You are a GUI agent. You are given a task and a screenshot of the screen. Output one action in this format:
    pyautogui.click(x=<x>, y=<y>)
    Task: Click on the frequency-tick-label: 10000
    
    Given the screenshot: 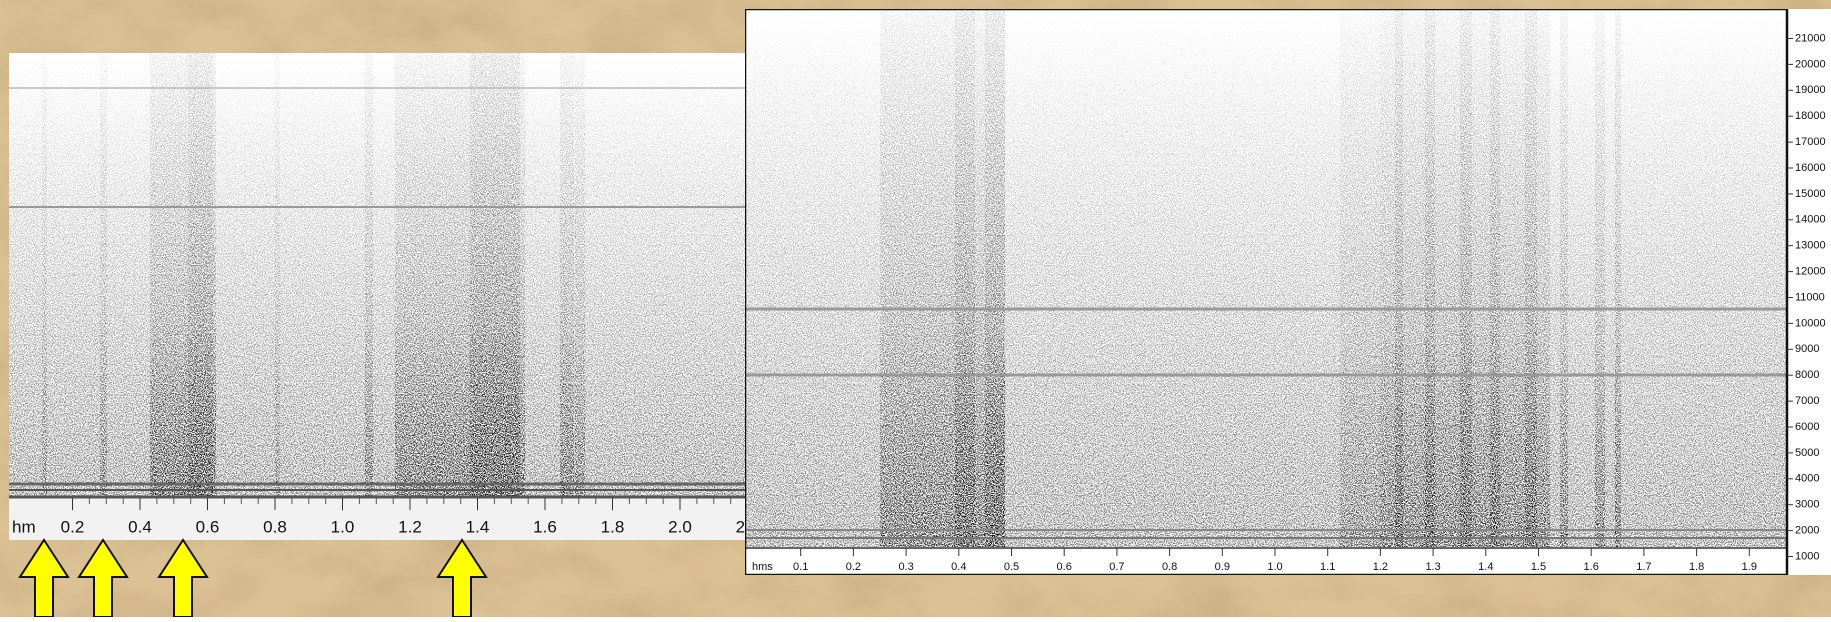 What is the action you would take?
    pyautogui.click(x=1810, y=323)
    